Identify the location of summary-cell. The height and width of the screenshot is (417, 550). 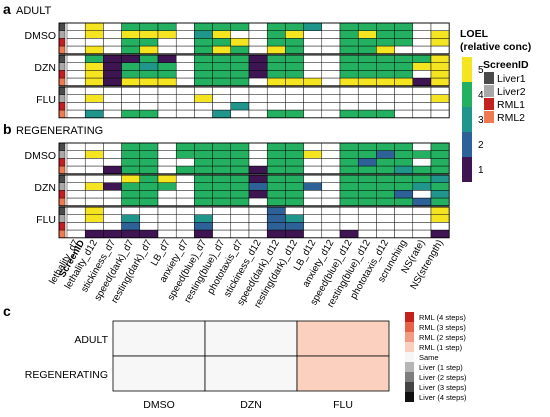
(251, 338).